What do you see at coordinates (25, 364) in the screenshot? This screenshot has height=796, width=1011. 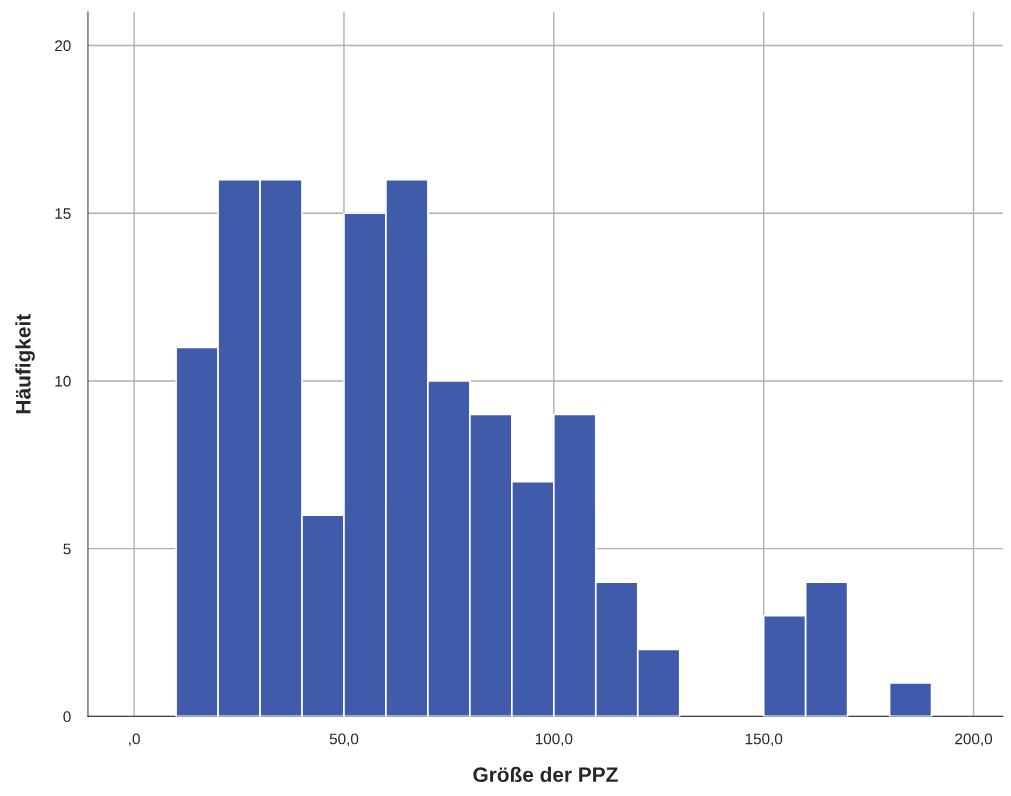 I see `y-axis-title: Häufigkeit` at bounding box center [25, 364].